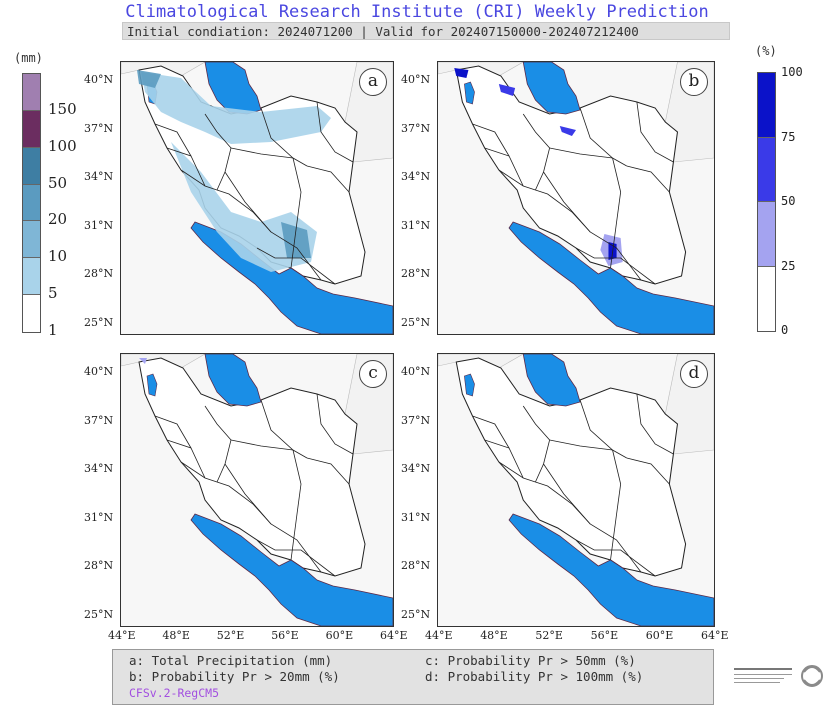 The height and width of the screenshot is (706, 834). What do you see at coordinates (234, 676) in the screenshot?
I see `legend-item-b: b: Probability Pr > 20mm (%)` at bounding box center [234, 676].